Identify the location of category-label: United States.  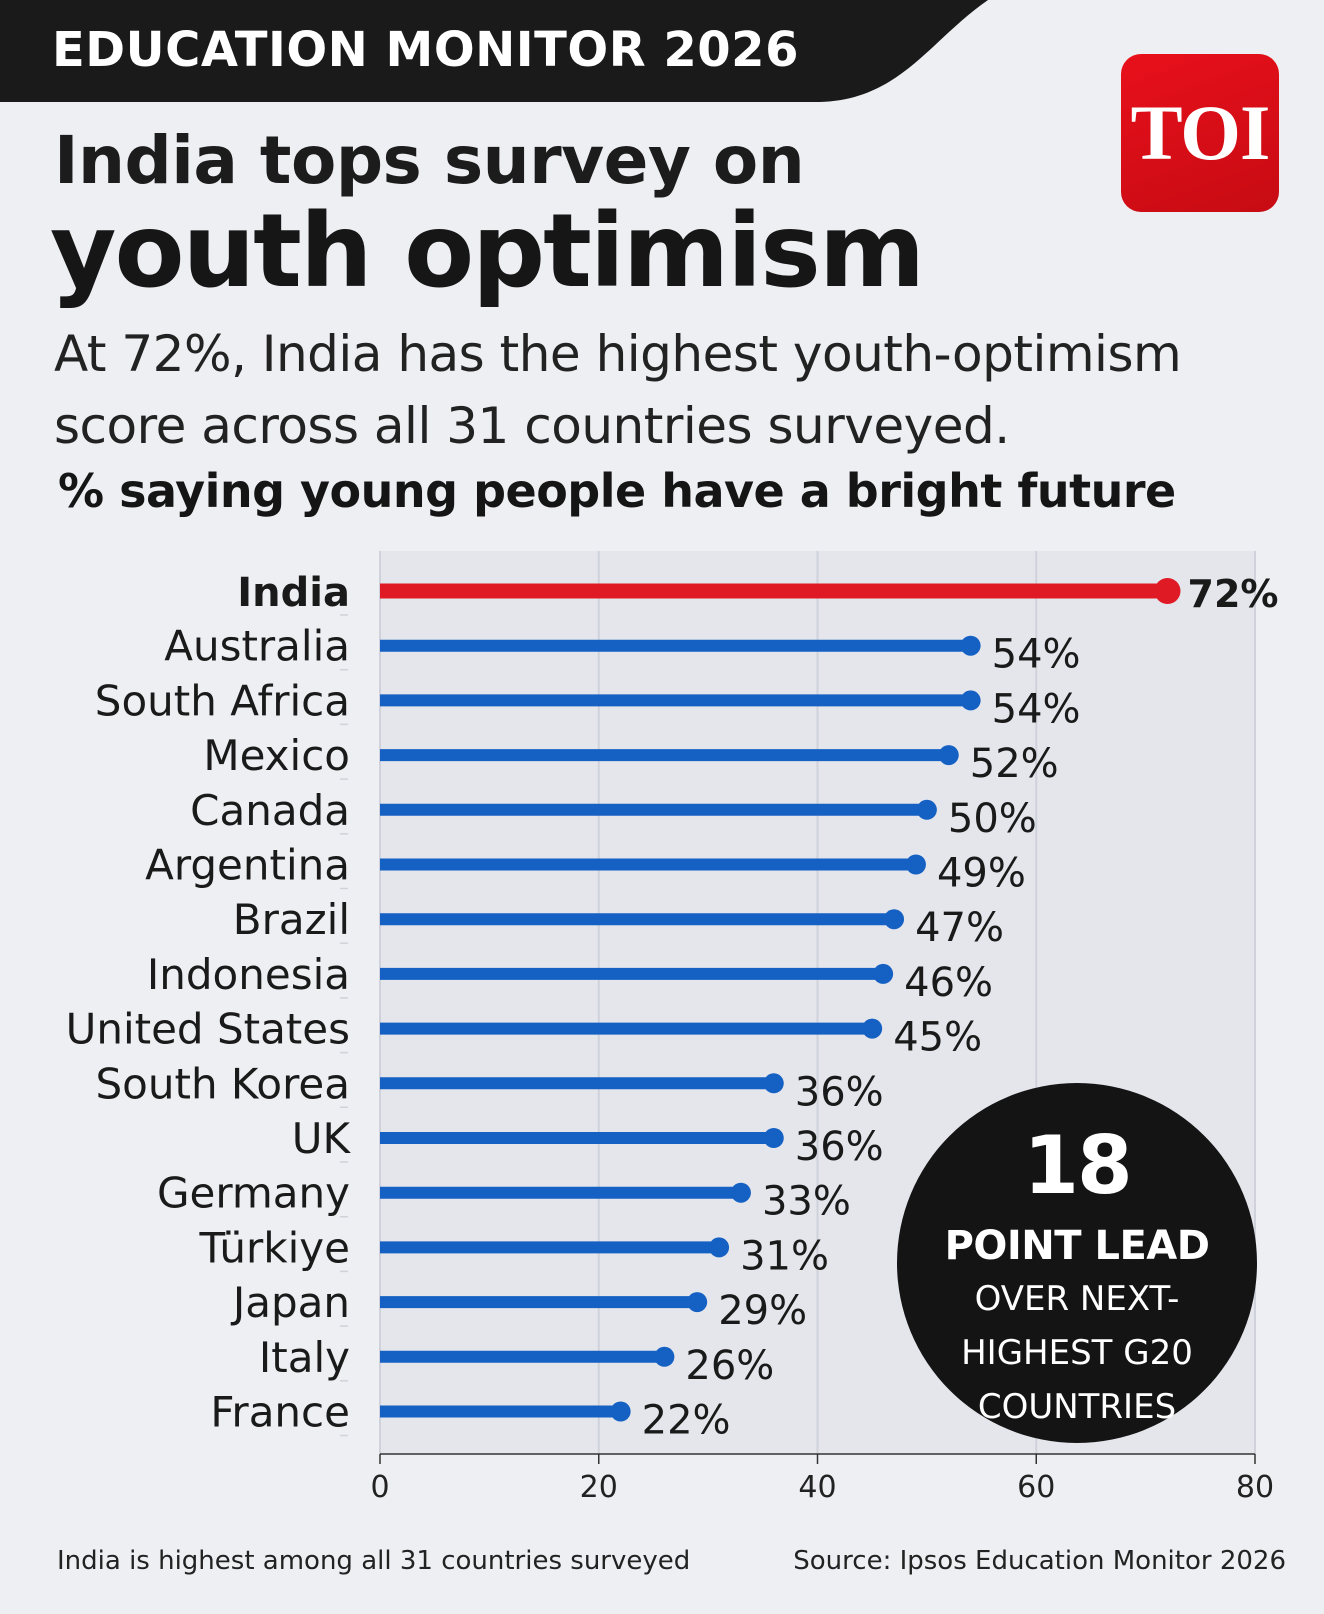
(208, 1029).